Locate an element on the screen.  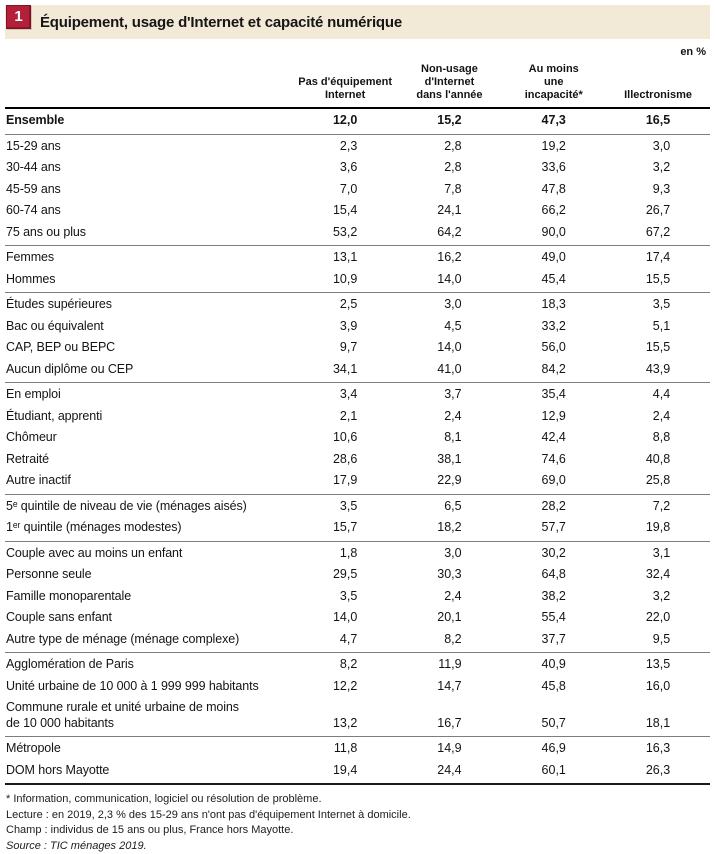
value-cell: 13,5 is located at coordinates (658, 665).